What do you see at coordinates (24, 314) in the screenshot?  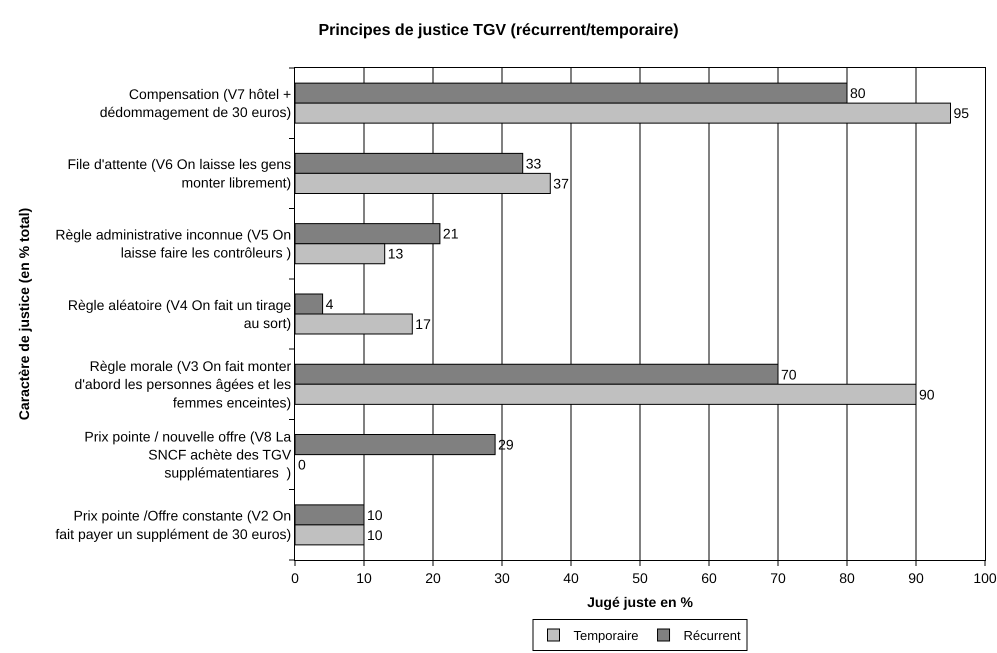 I see `y-axis-title: Caractère de justice (en % total)` at bounding box center [24, 314].